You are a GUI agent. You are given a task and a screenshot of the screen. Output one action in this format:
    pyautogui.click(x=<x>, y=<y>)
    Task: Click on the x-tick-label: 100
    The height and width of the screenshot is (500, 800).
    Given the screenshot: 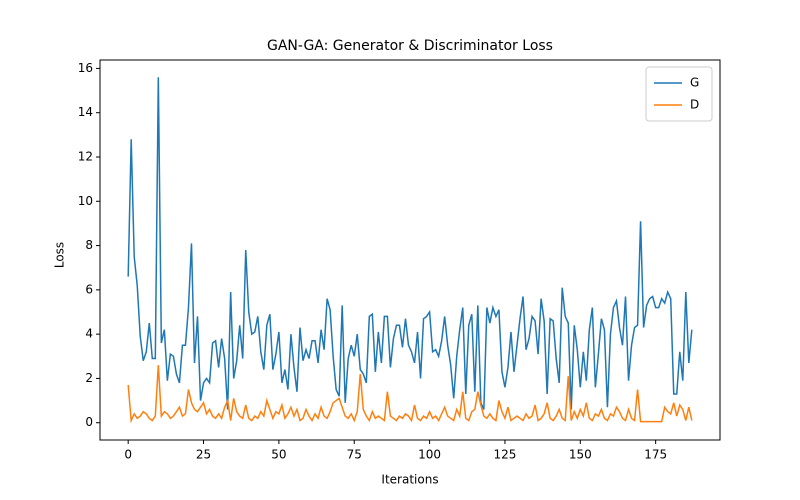 What is the action you would take?
    pyautogui.click(x=429, y=455)
    